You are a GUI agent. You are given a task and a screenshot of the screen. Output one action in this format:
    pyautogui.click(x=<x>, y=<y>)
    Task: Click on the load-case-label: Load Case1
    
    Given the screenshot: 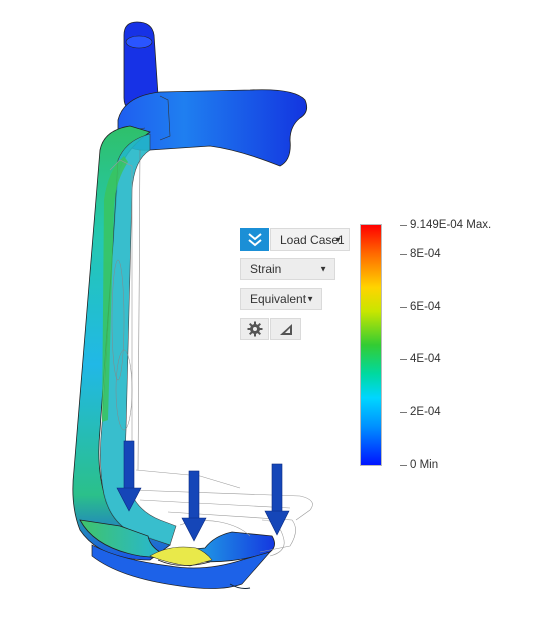 What is the action you would take?
    pyautogui.click(x=312, y=239)
    